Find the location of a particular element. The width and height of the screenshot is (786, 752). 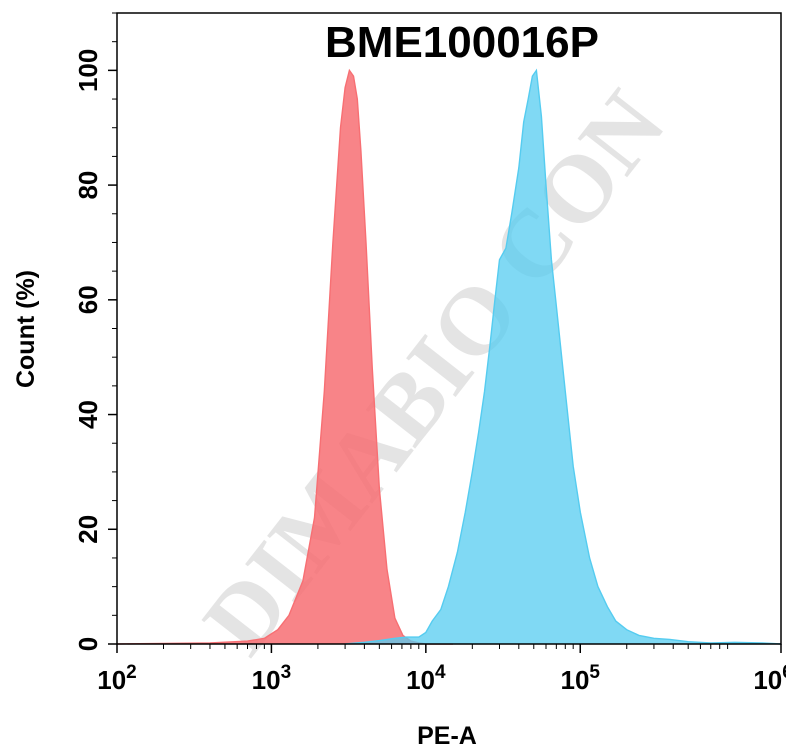

y-axis: 0 20 40 60 80 100 is located at coordinates (95, 331).